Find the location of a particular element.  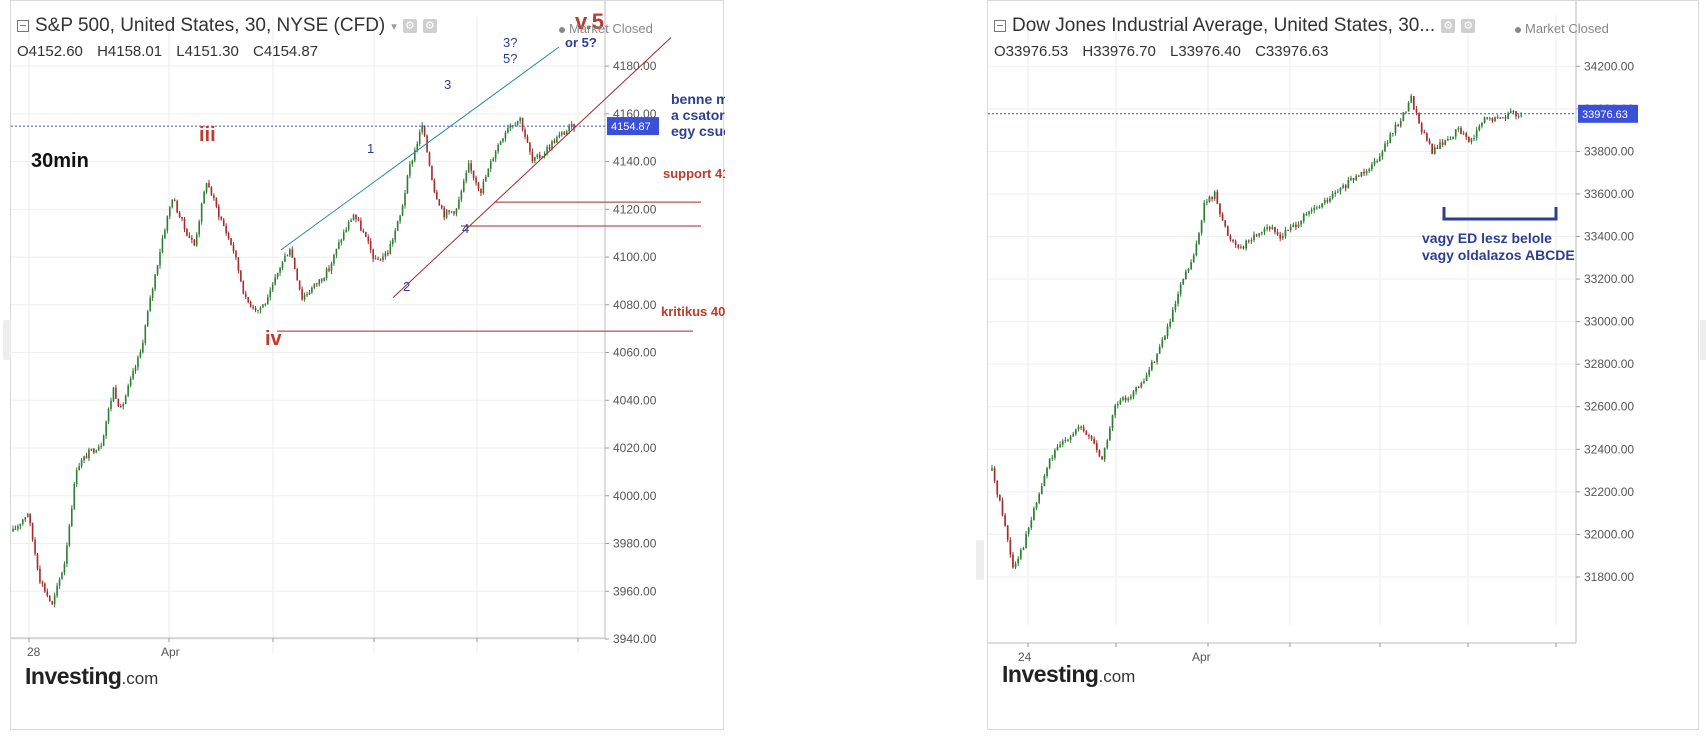

y-tick-label: 4140.00 is located at coordinates (635, 162).